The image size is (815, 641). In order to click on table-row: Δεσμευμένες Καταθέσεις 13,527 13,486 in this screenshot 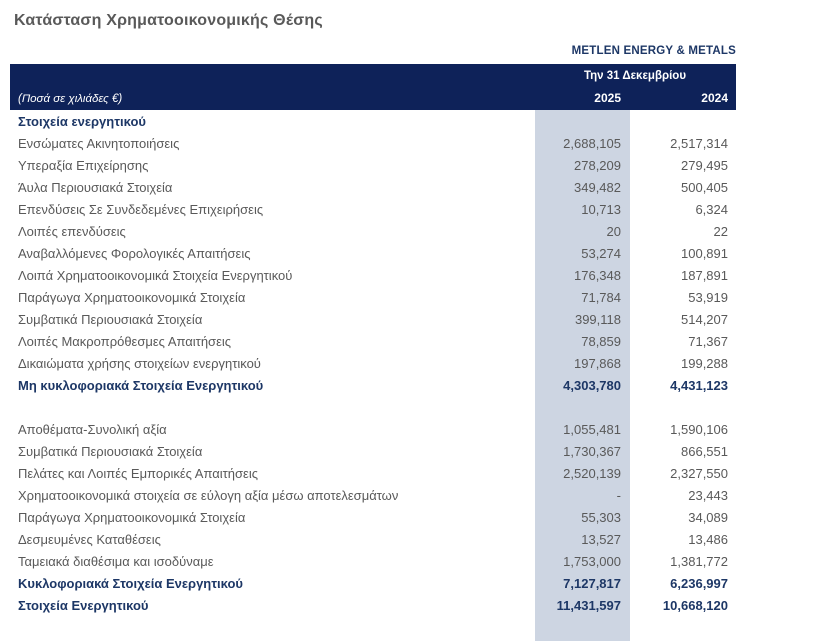, I will do `click(373, 539)`.